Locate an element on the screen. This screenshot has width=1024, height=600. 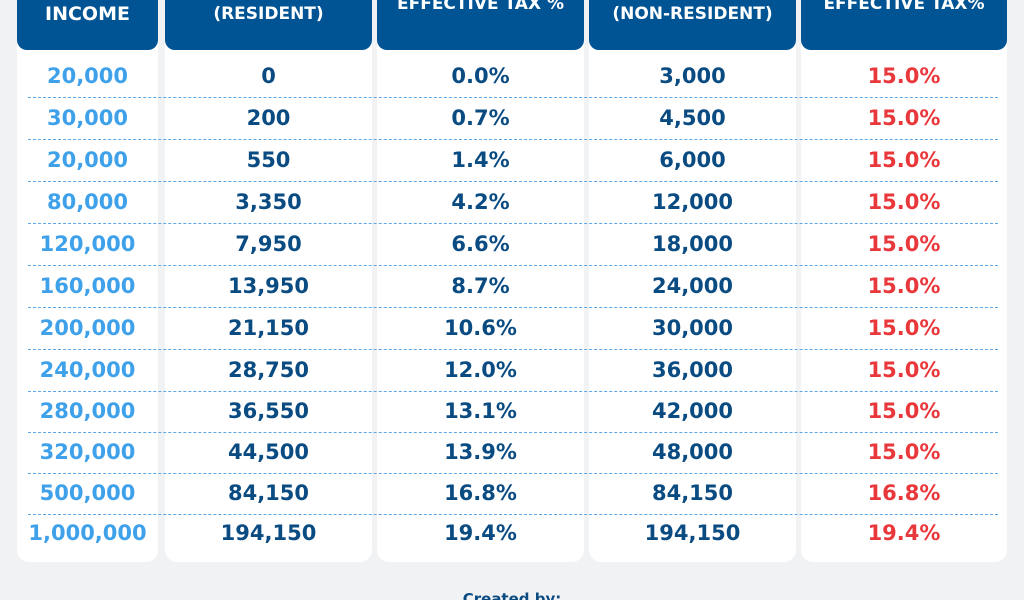
cell-non-resident-tax: 6,000 is located at coordinates (692, 159).